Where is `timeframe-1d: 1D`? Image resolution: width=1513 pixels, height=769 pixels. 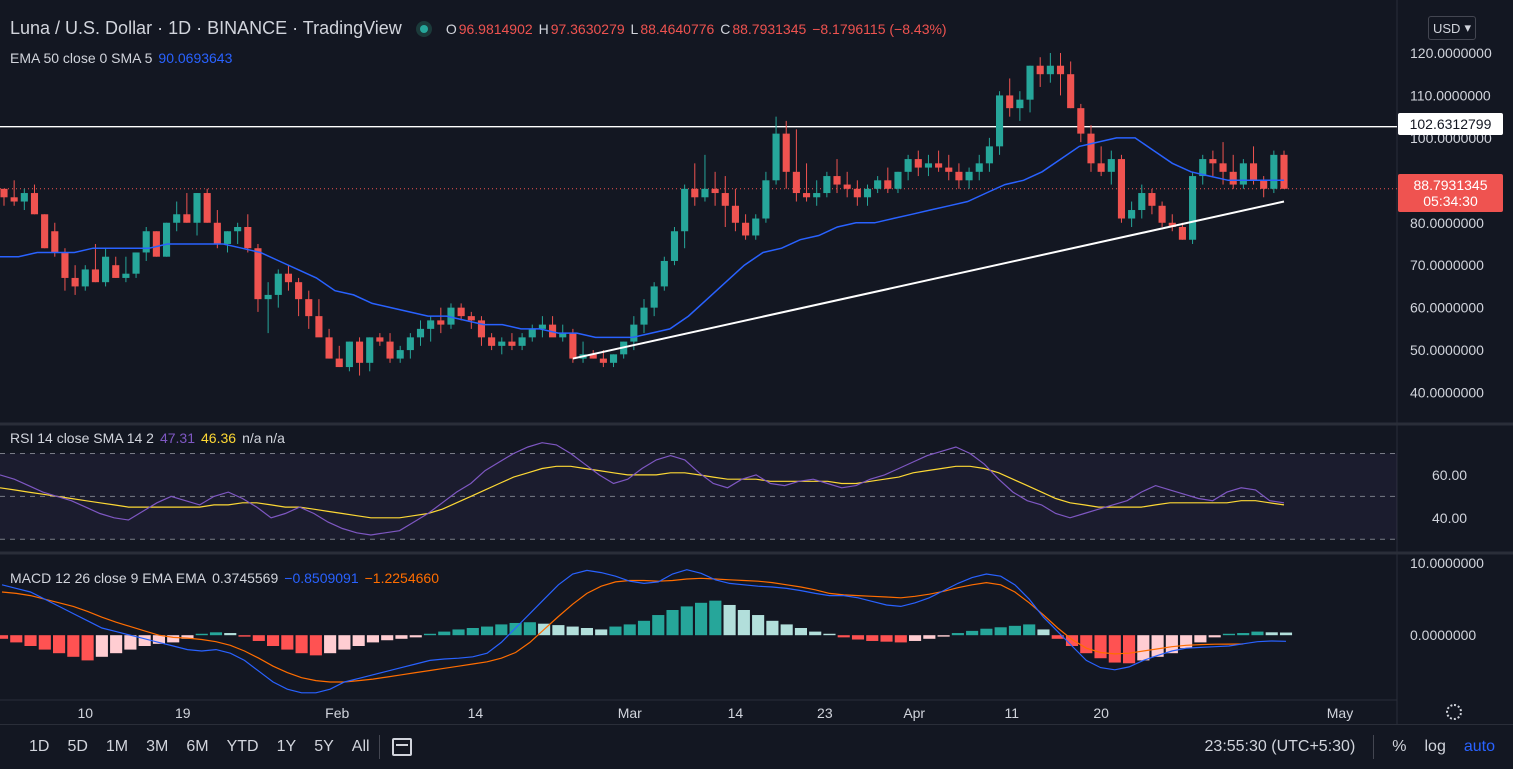 timeframe-1d: 1D is located at coordinates (39, 746).